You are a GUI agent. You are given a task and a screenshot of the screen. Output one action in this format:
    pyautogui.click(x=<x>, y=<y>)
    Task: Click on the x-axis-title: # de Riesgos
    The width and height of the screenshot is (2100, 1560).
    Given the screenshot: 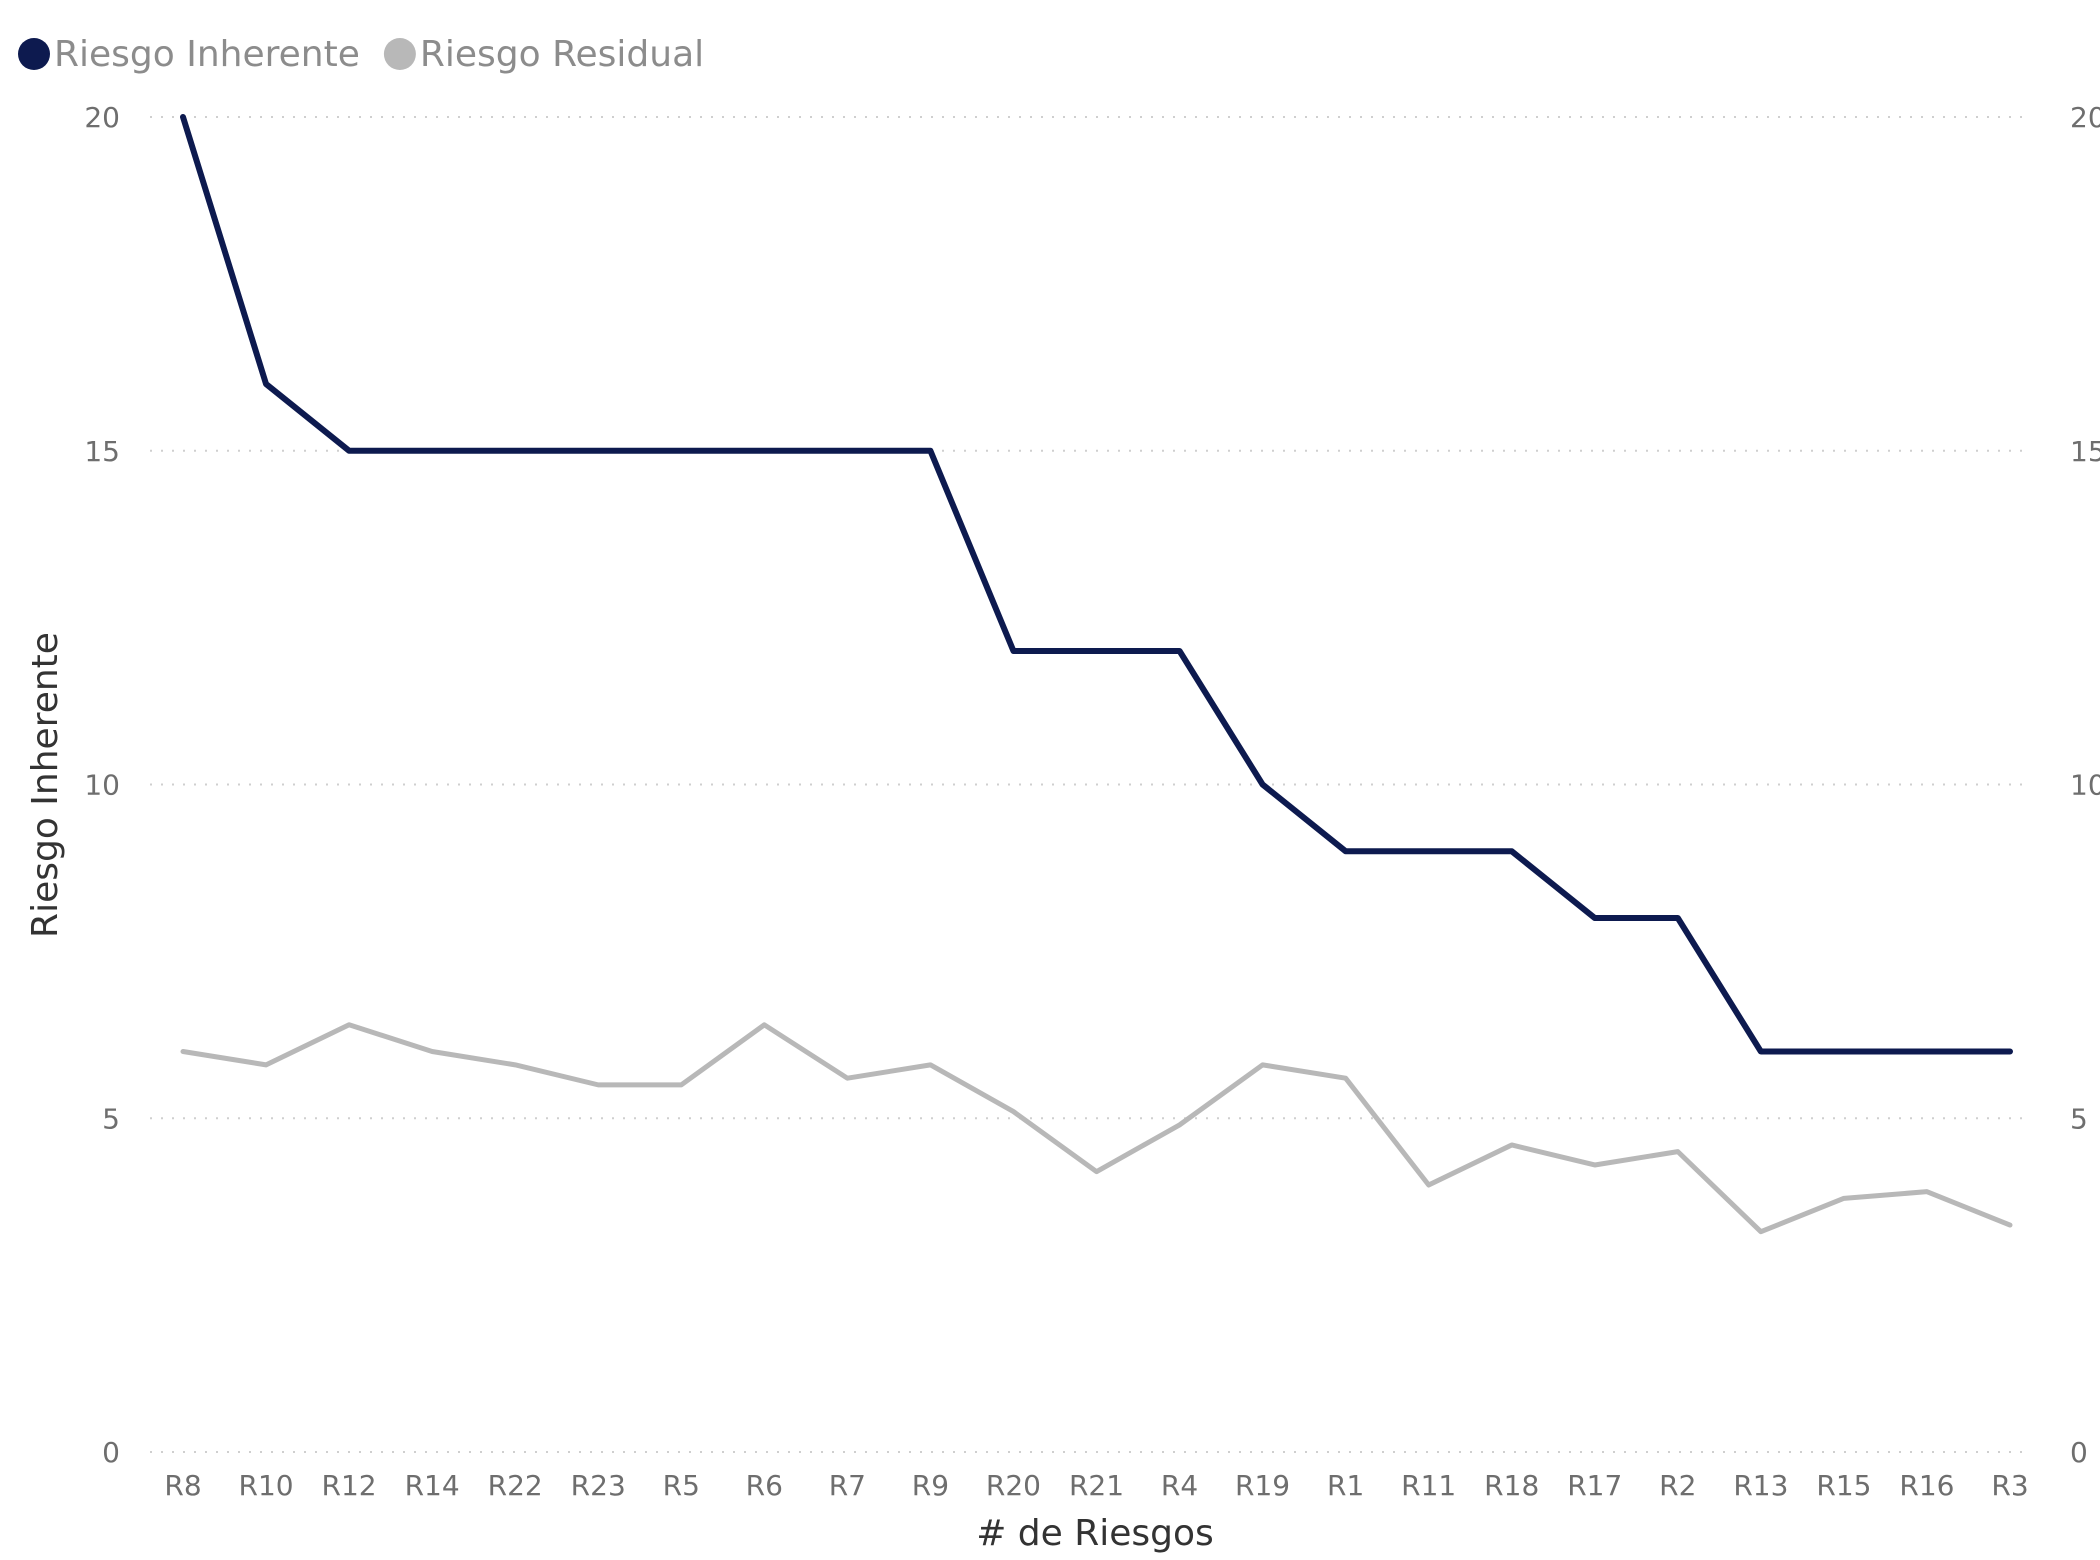 What is the action you would take?
    pyautogui.click(x=1095, y=1533)
    